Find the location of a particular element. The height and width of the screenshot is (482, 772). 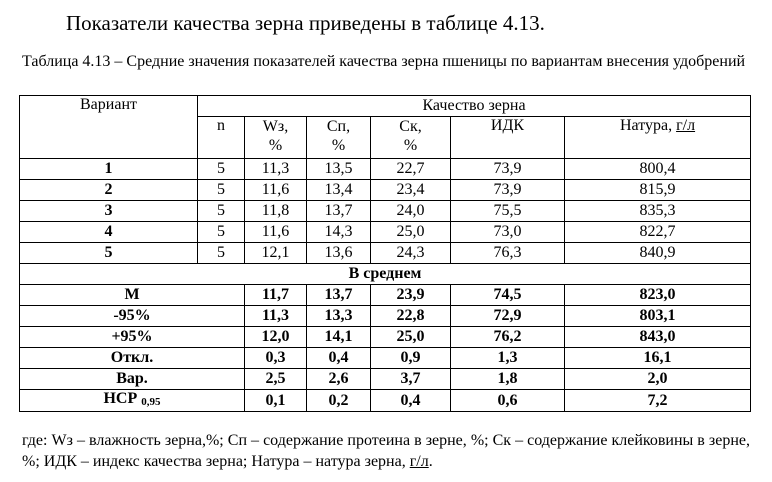

row-natura: 800,4 is located at coordinates (657, 169).